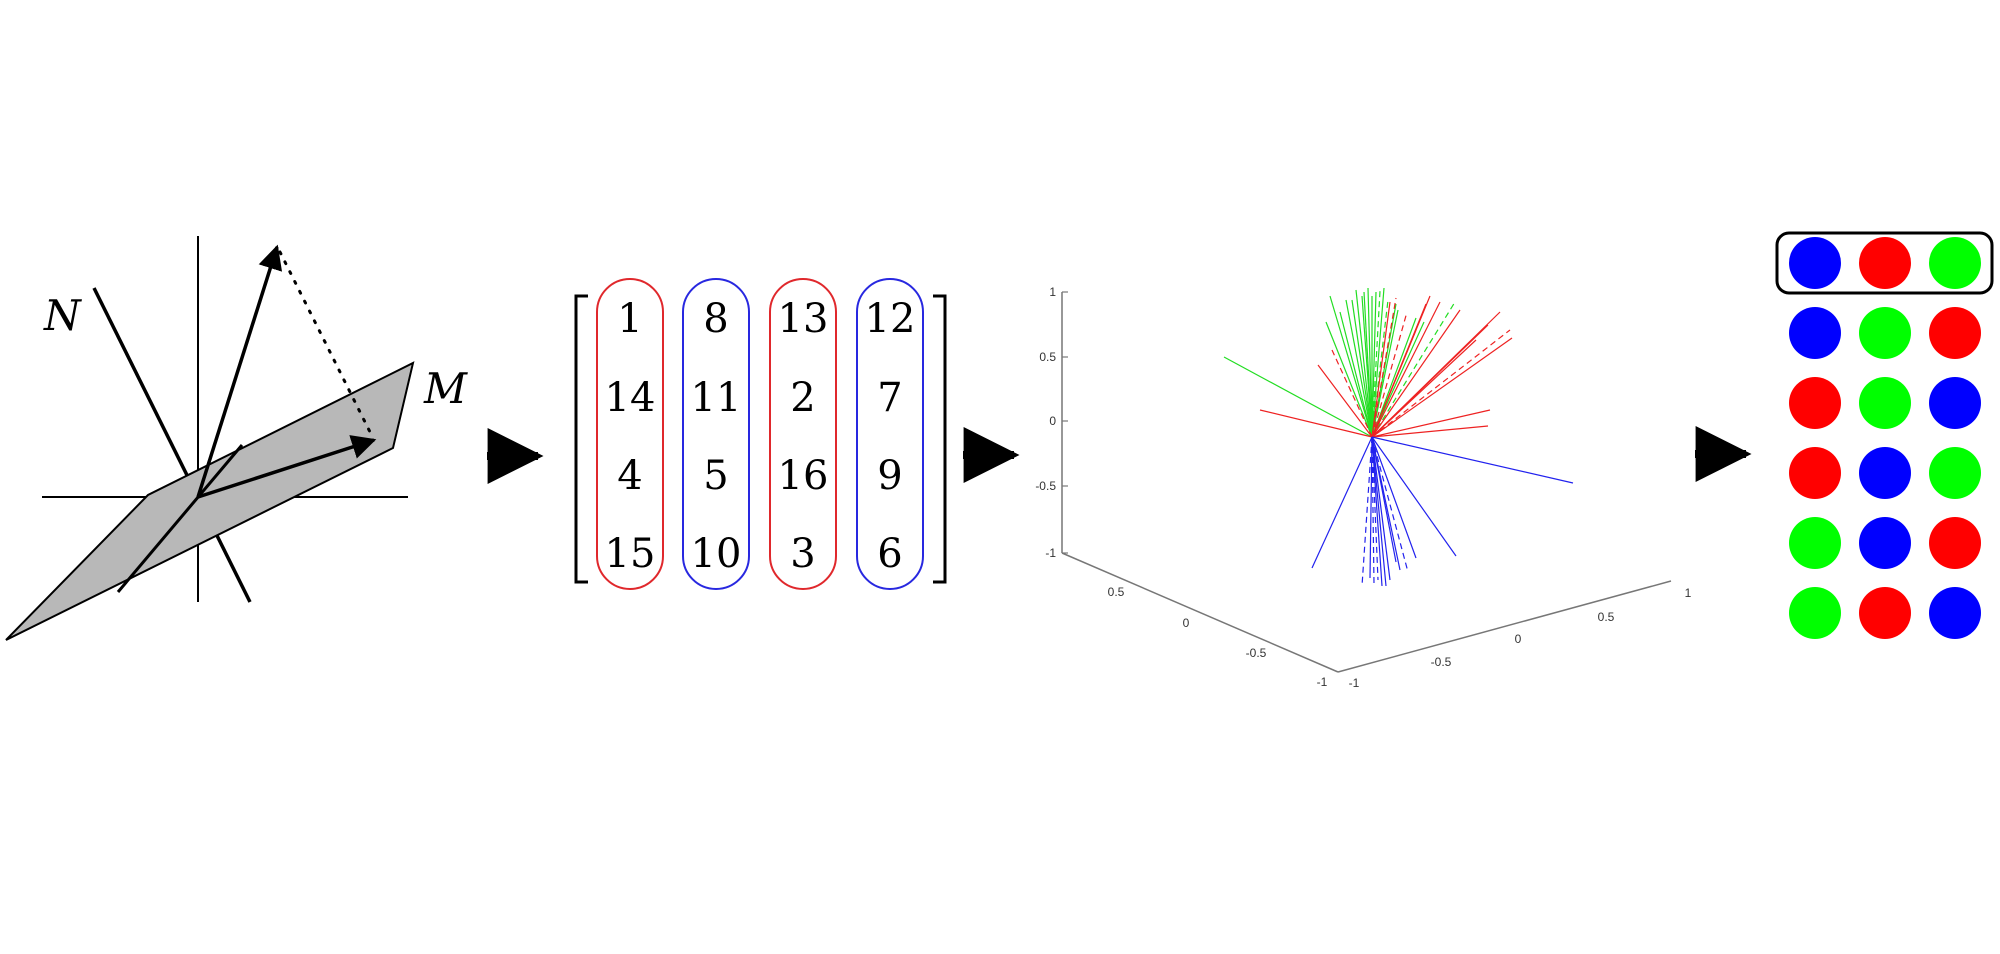 Image resolution: width=2000 pixels, height=954 pixels. What do you see at coordinates (1518, 639) in the screenshot?
I see `y-tick-label: 0` at bounding box center [1518, 639].